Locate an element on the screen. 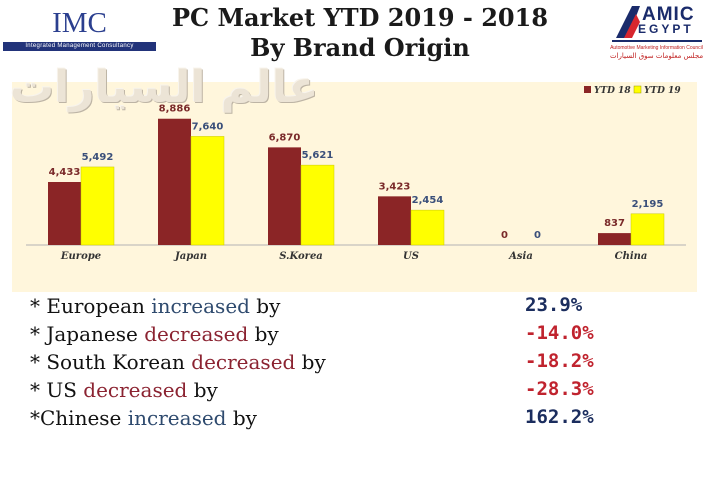  data-label: 4,433 is located at coordinates (65, 172).